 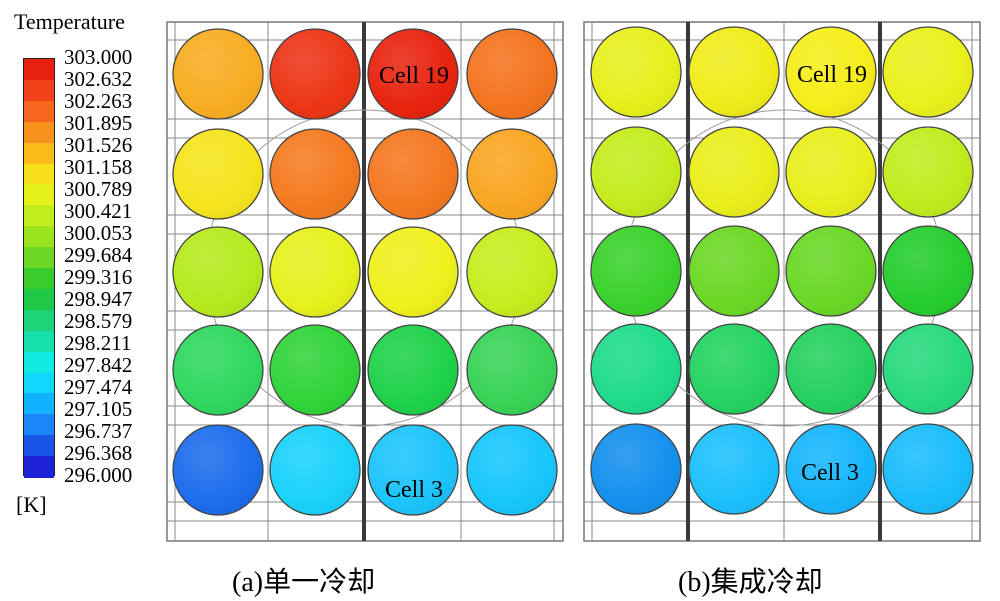 What do you see at coordinates (98, 365) in the screenshot?
I see `legend-tick-label: 297.842` at bounding box center [98, 365].